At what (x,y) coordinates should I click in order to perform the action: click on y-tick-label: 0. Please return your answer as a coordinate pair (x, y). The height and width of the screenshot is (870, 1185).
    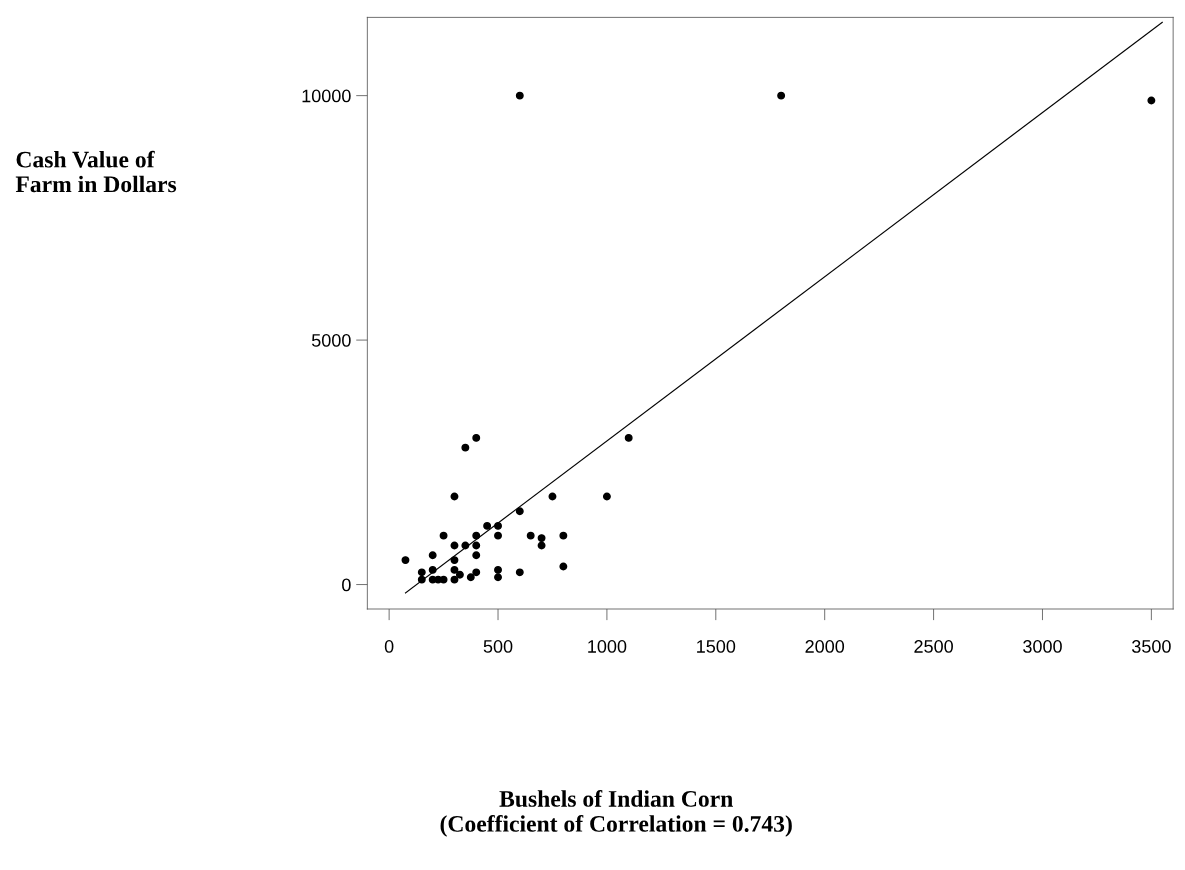
    Looking at the image, I should click on (346, 585).